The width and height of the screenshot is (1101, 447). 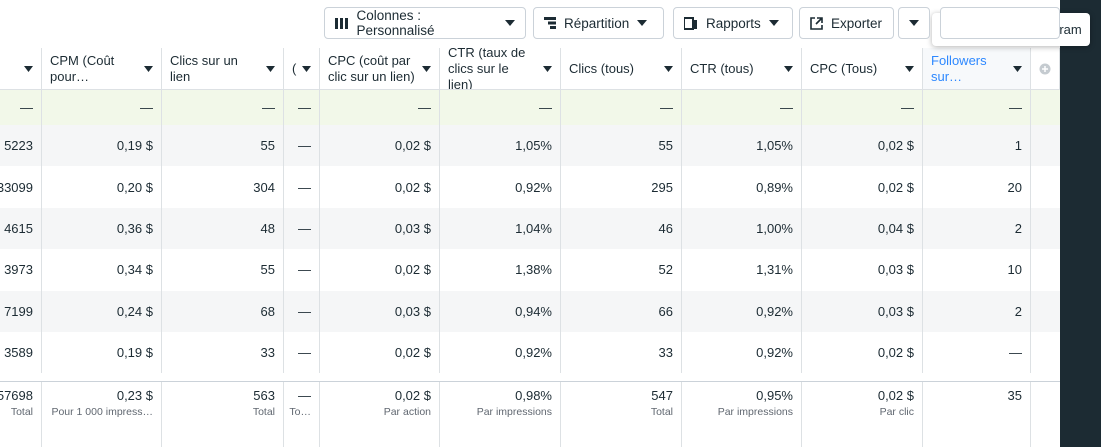 I want to click on column-header: (, so click(x=302, y=69).